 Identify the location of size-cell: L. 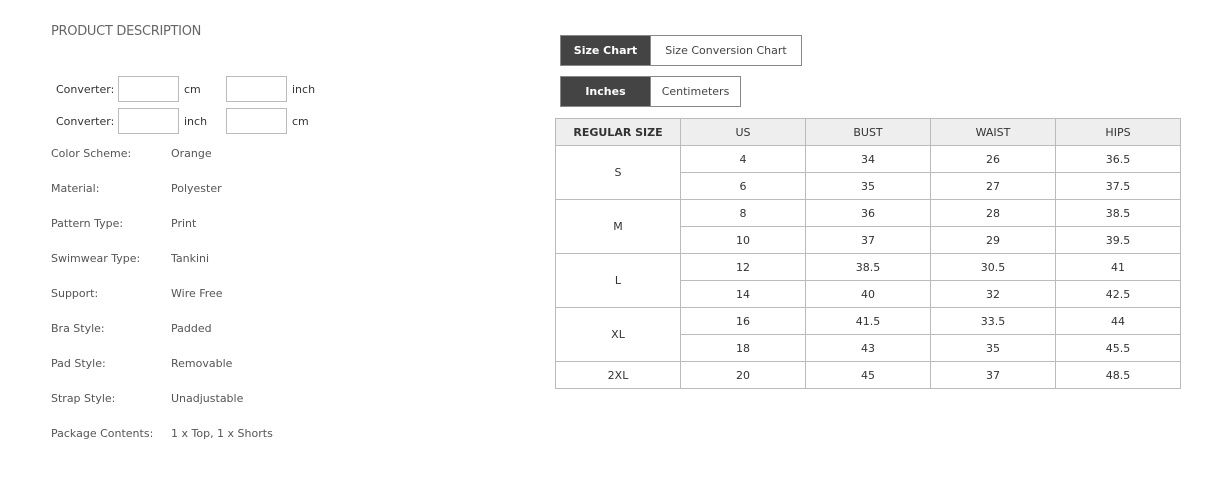
(618, 280).